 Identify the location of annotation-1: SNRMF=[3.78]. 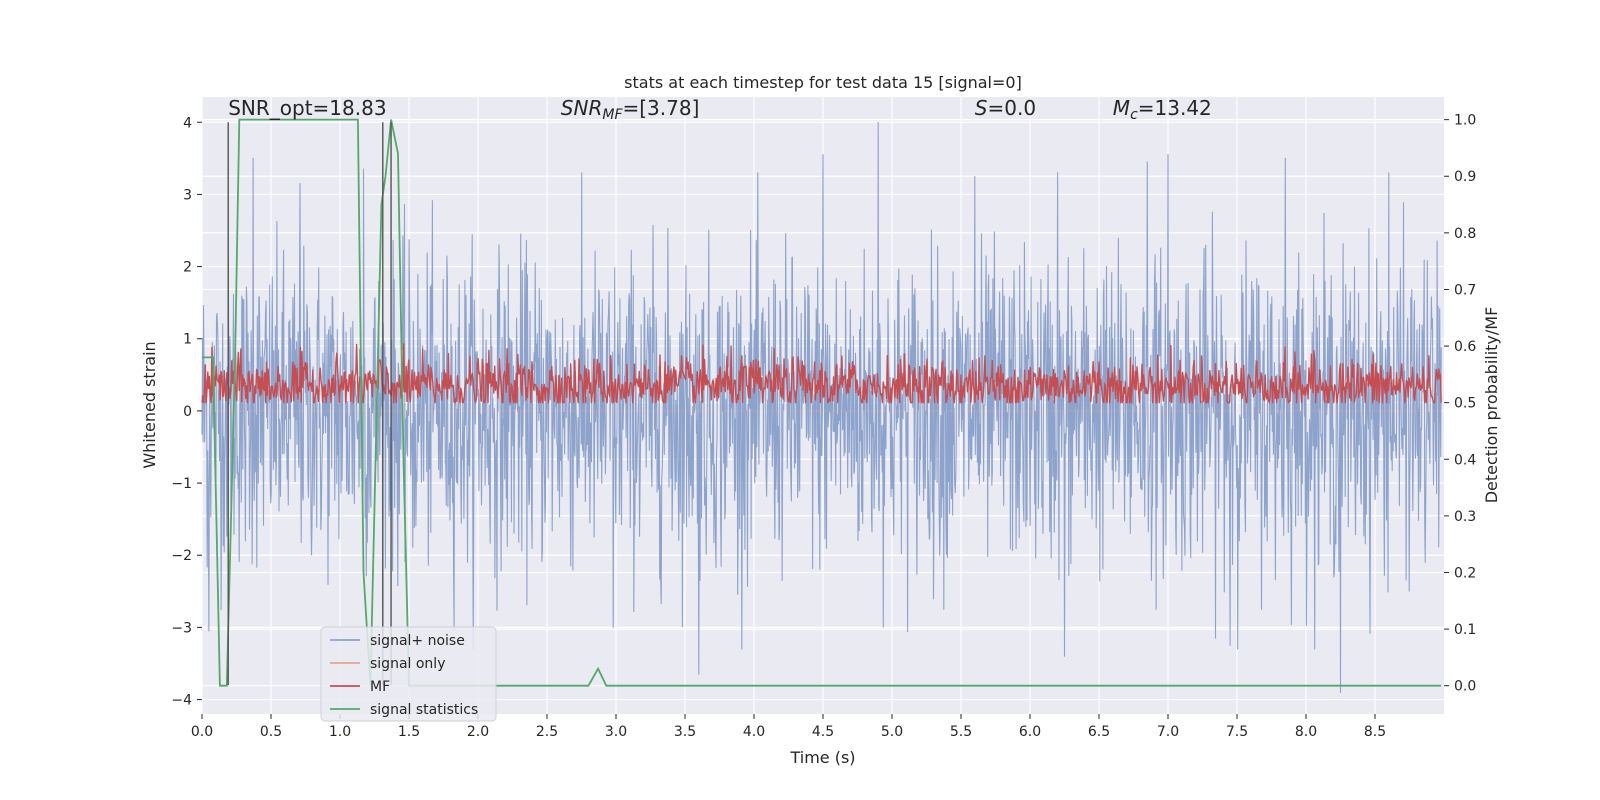
(630, 109).